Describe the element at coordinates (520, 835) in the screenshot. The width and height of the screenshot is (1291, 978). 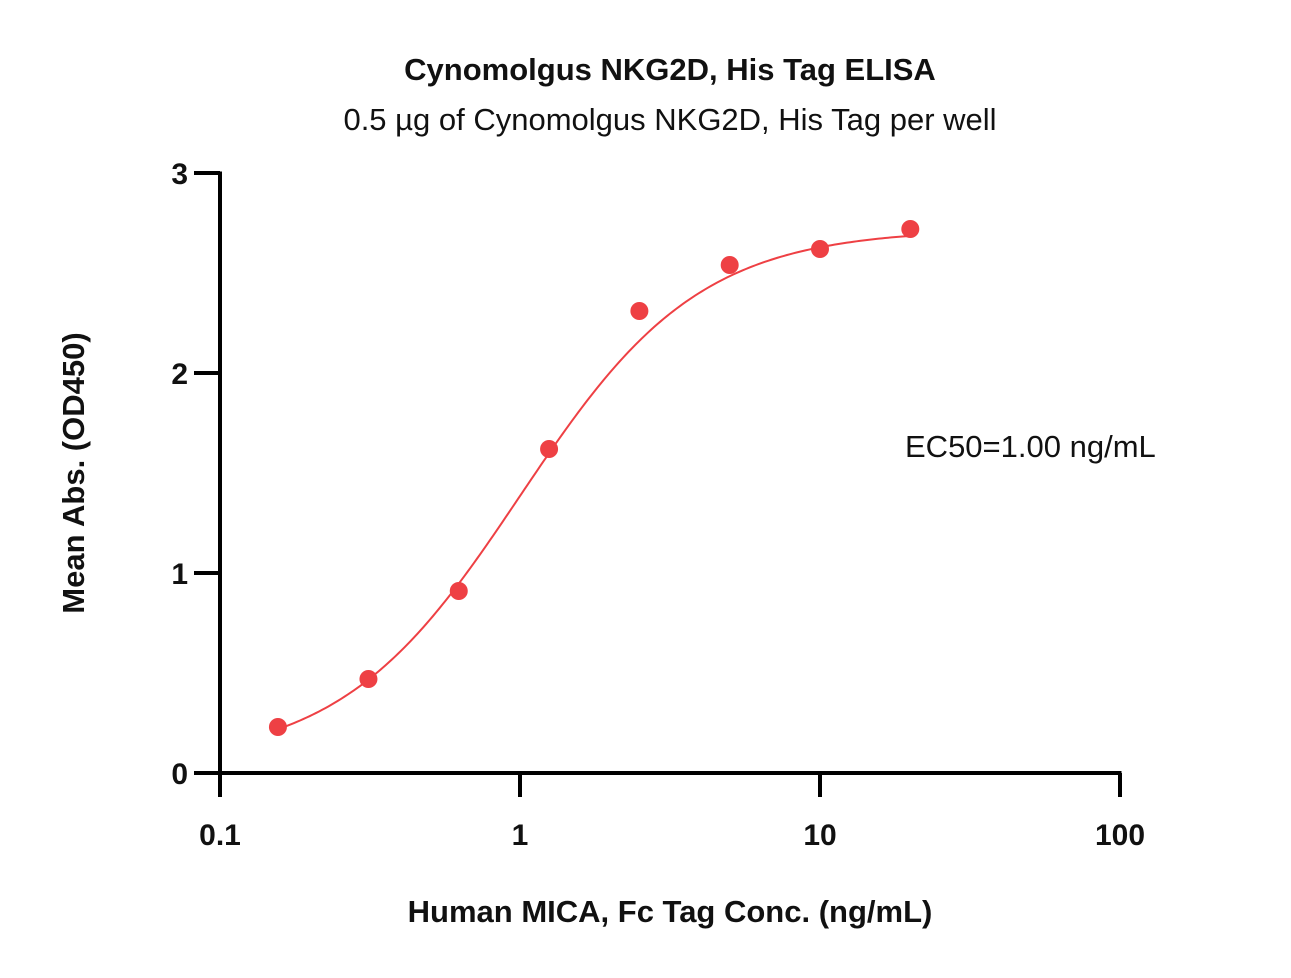
I see `x-tick-label: 1` at that location.